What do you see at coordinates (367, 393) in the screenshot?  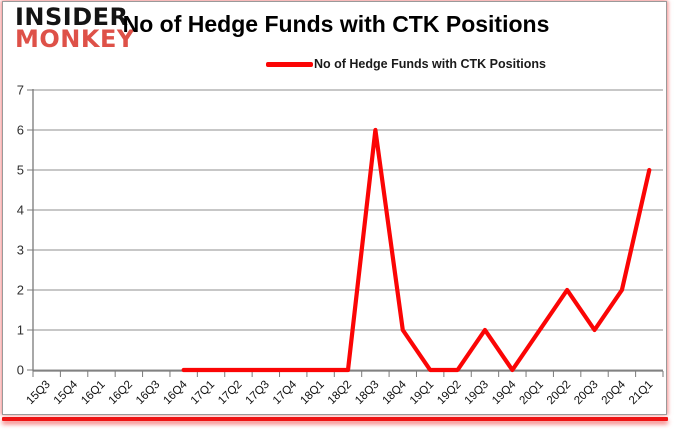 I see `x-axis-tick-label: 18Q3` at bounding box center [367, 393].